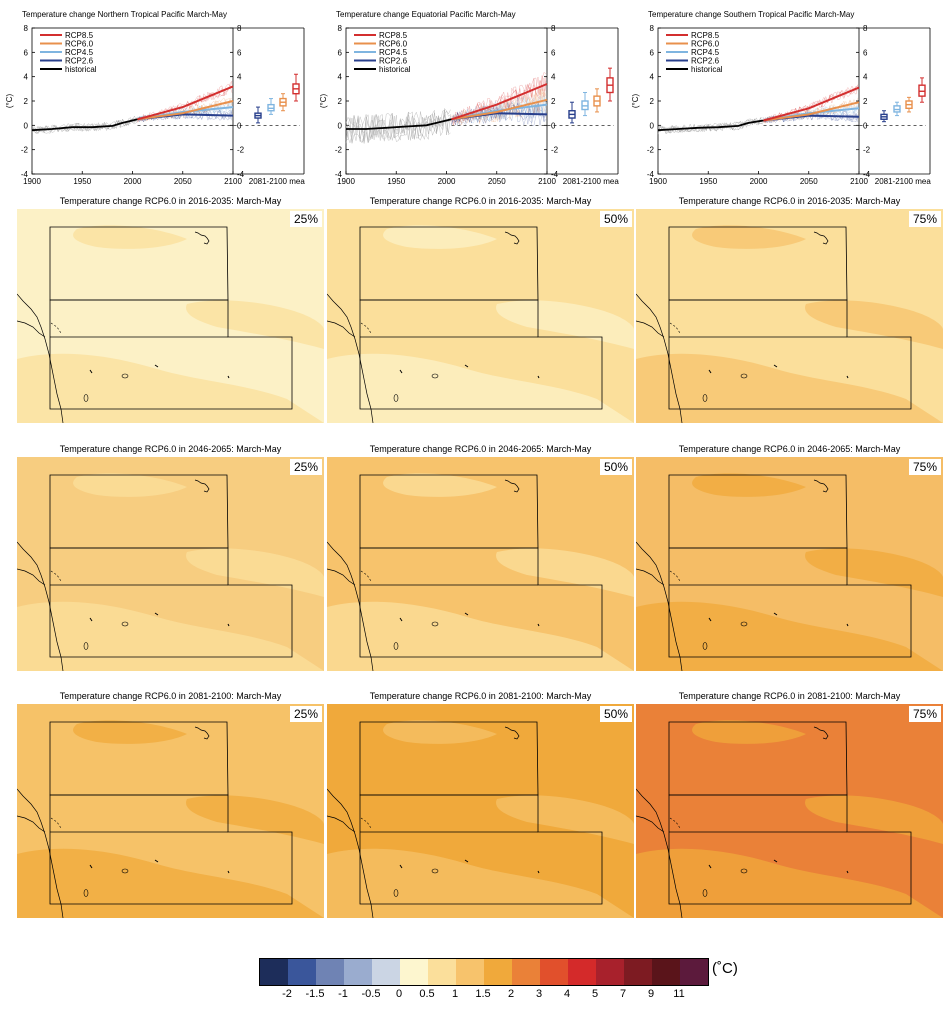 This screenshot has height=1024, width=948. I want to click on ensemble-member-rcp45, so click(499, 110).